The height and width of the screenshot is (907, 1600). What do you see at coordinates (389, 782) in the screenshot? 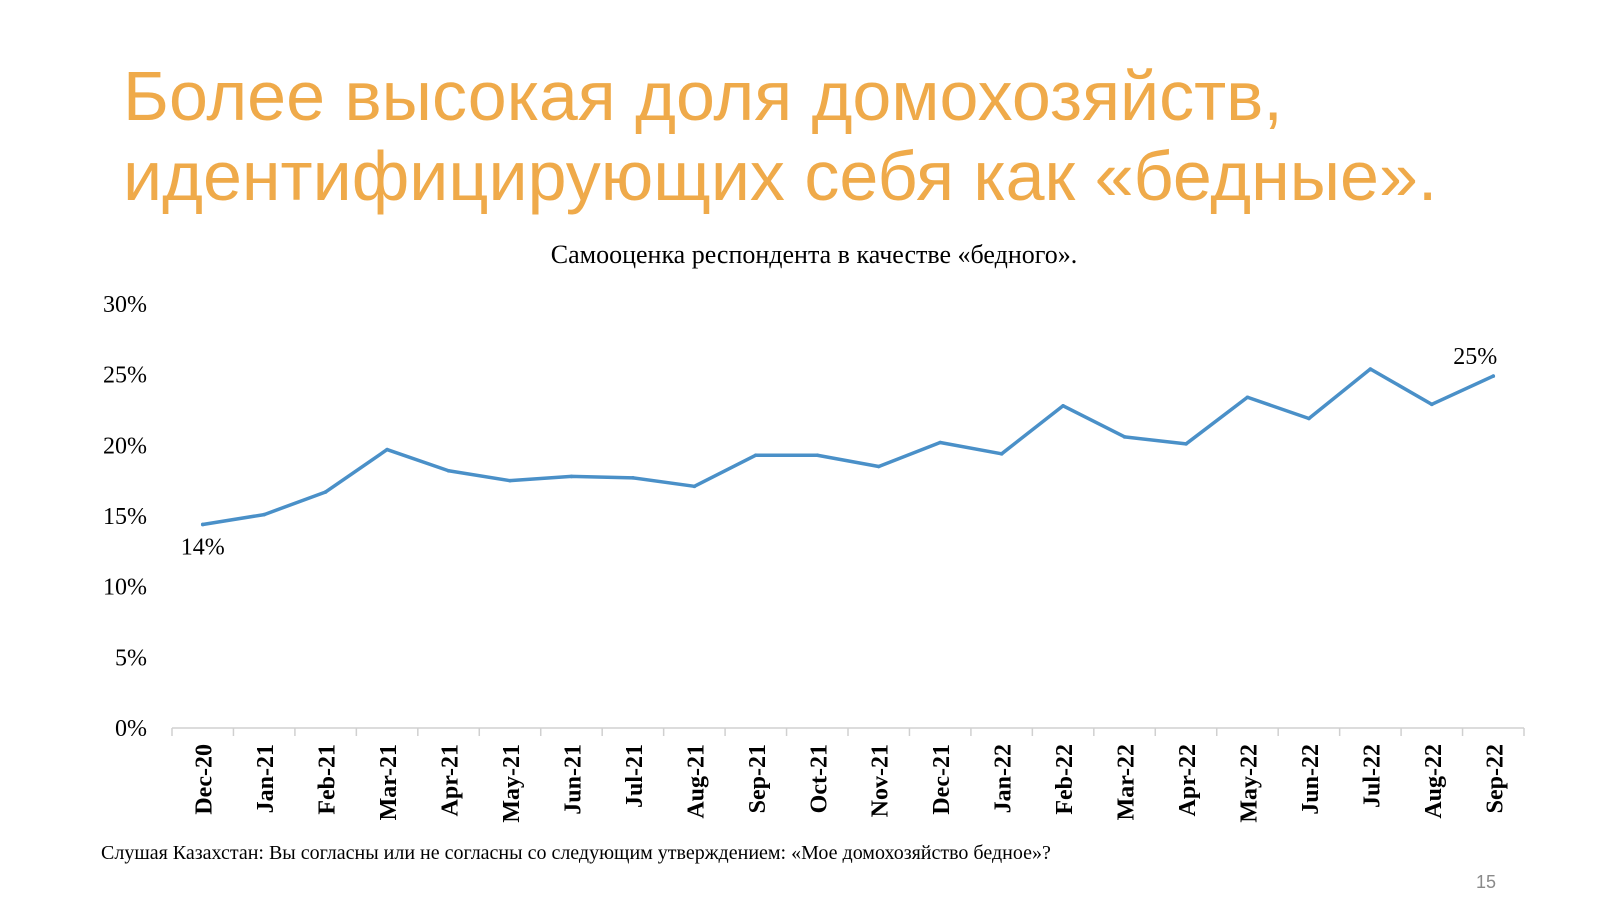
I see `x-tick-label: Mar-21` at bounding box center [389, 782].